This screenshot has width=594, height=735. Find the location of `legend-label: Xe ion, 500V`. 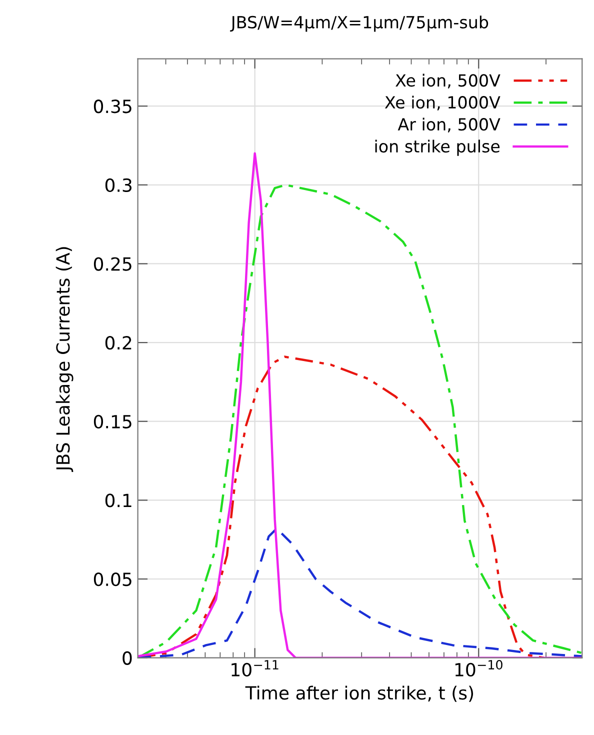

legend-label: Xe ion, 500V is located at coordinates (448, 81).